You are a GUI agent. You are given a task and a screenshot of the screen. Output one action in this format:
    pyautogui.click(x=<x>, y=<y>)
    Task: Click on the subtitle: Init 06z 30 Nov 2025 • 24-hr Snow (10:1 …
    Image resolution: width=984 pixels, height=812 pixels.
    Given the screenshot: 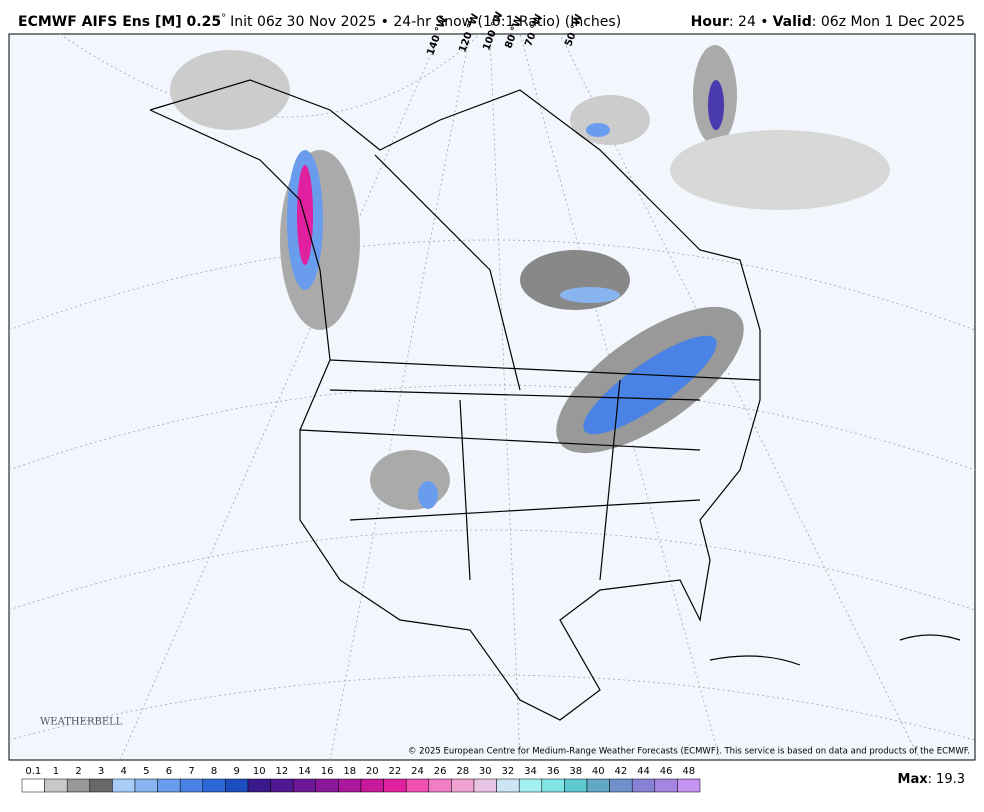 What is the action you would take?
    pyautogui.click(x=425, y=22)
    